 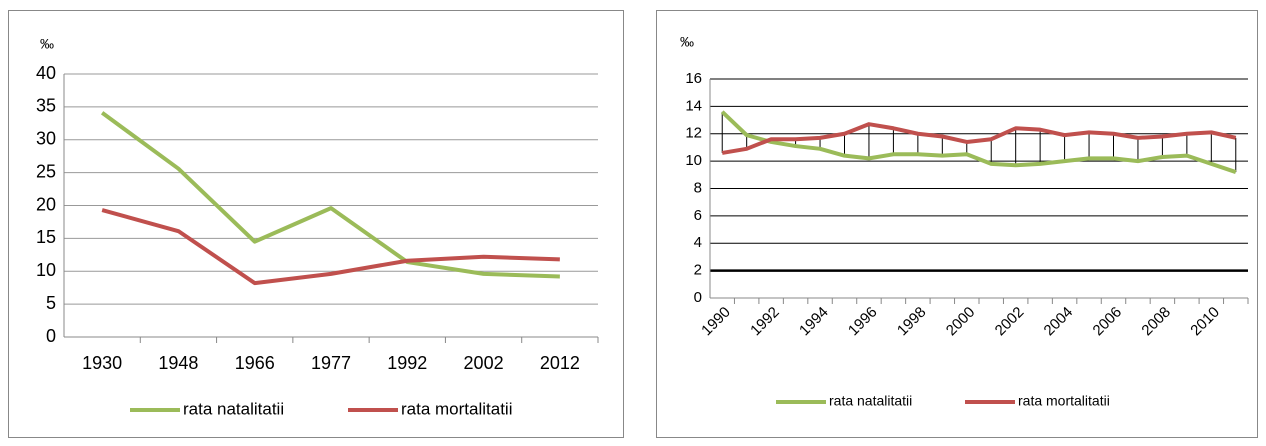 What do you see at coordinates (46, 73) in the screenshot?
I see `y-tick-label: 40` at bounding box center [46, 73].